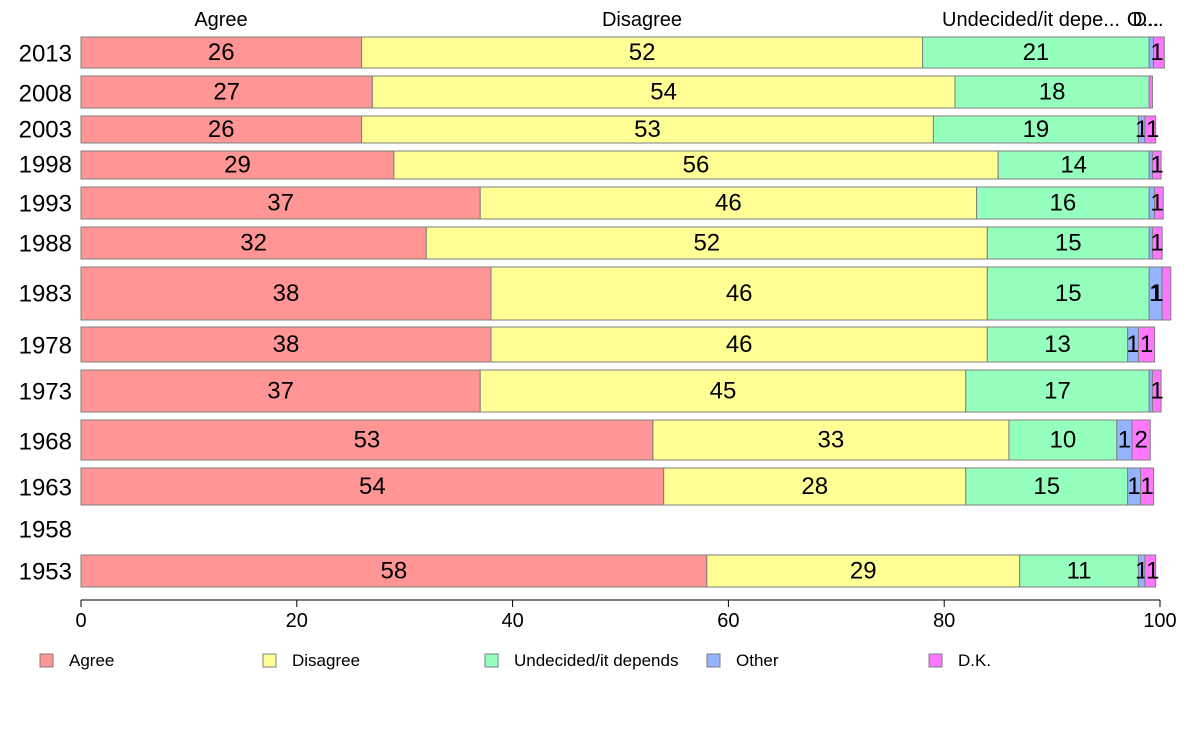 This screenshot has width=1188, height=736. I want to click on data-label-1968-4: 2, so click(1140, 439).